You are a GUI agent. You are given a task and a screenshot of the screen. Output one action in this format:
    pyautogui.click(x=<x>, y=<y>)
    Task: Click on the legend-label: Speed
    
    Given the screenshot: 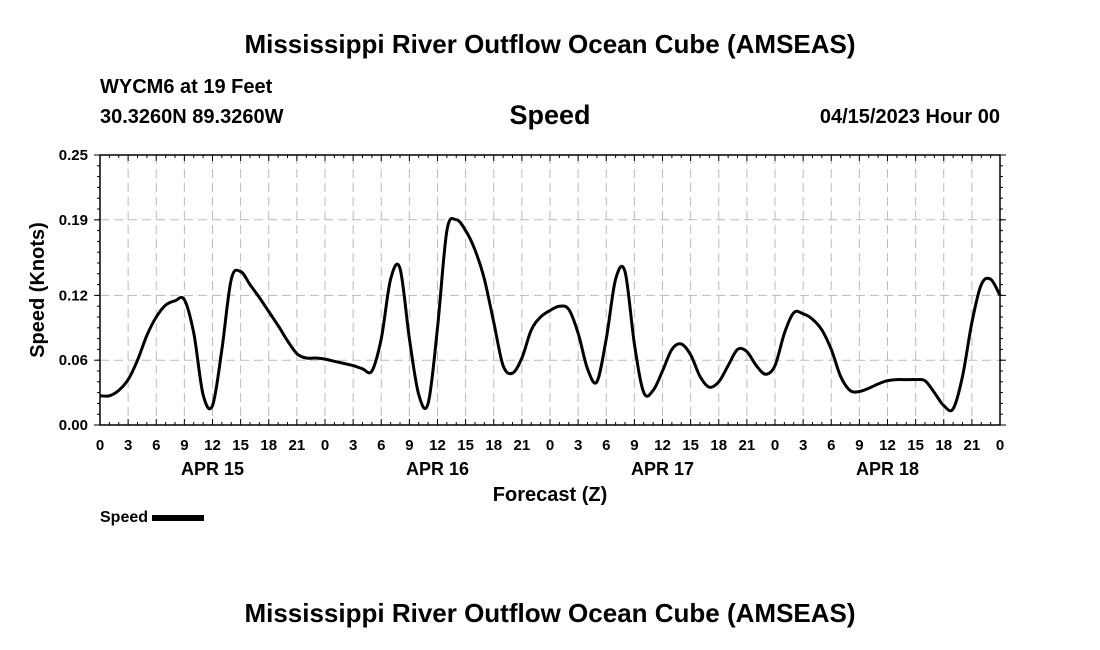 What is the action you would take?
    pyautogui.click(x=124, y=517)
    